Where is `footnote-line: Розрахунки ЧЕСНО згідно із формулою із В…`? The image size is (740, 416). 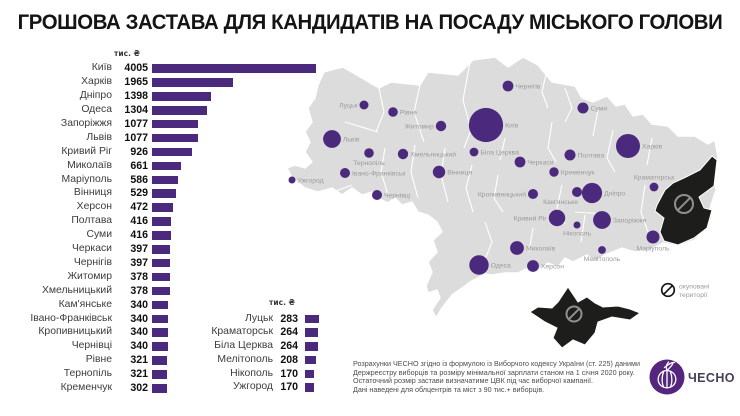 footnote-line: Розрахунки ЧЕСНО згідно із формулою із В… is located at coordinates (497, 363).